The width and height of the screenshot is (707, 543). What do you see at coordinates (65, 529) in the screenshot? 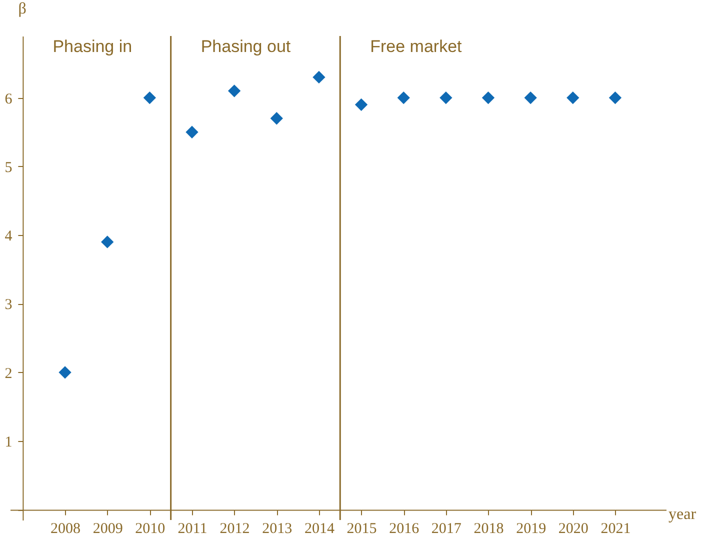
I see `x-tick-label: 2008` at bounding box center [65, 529].